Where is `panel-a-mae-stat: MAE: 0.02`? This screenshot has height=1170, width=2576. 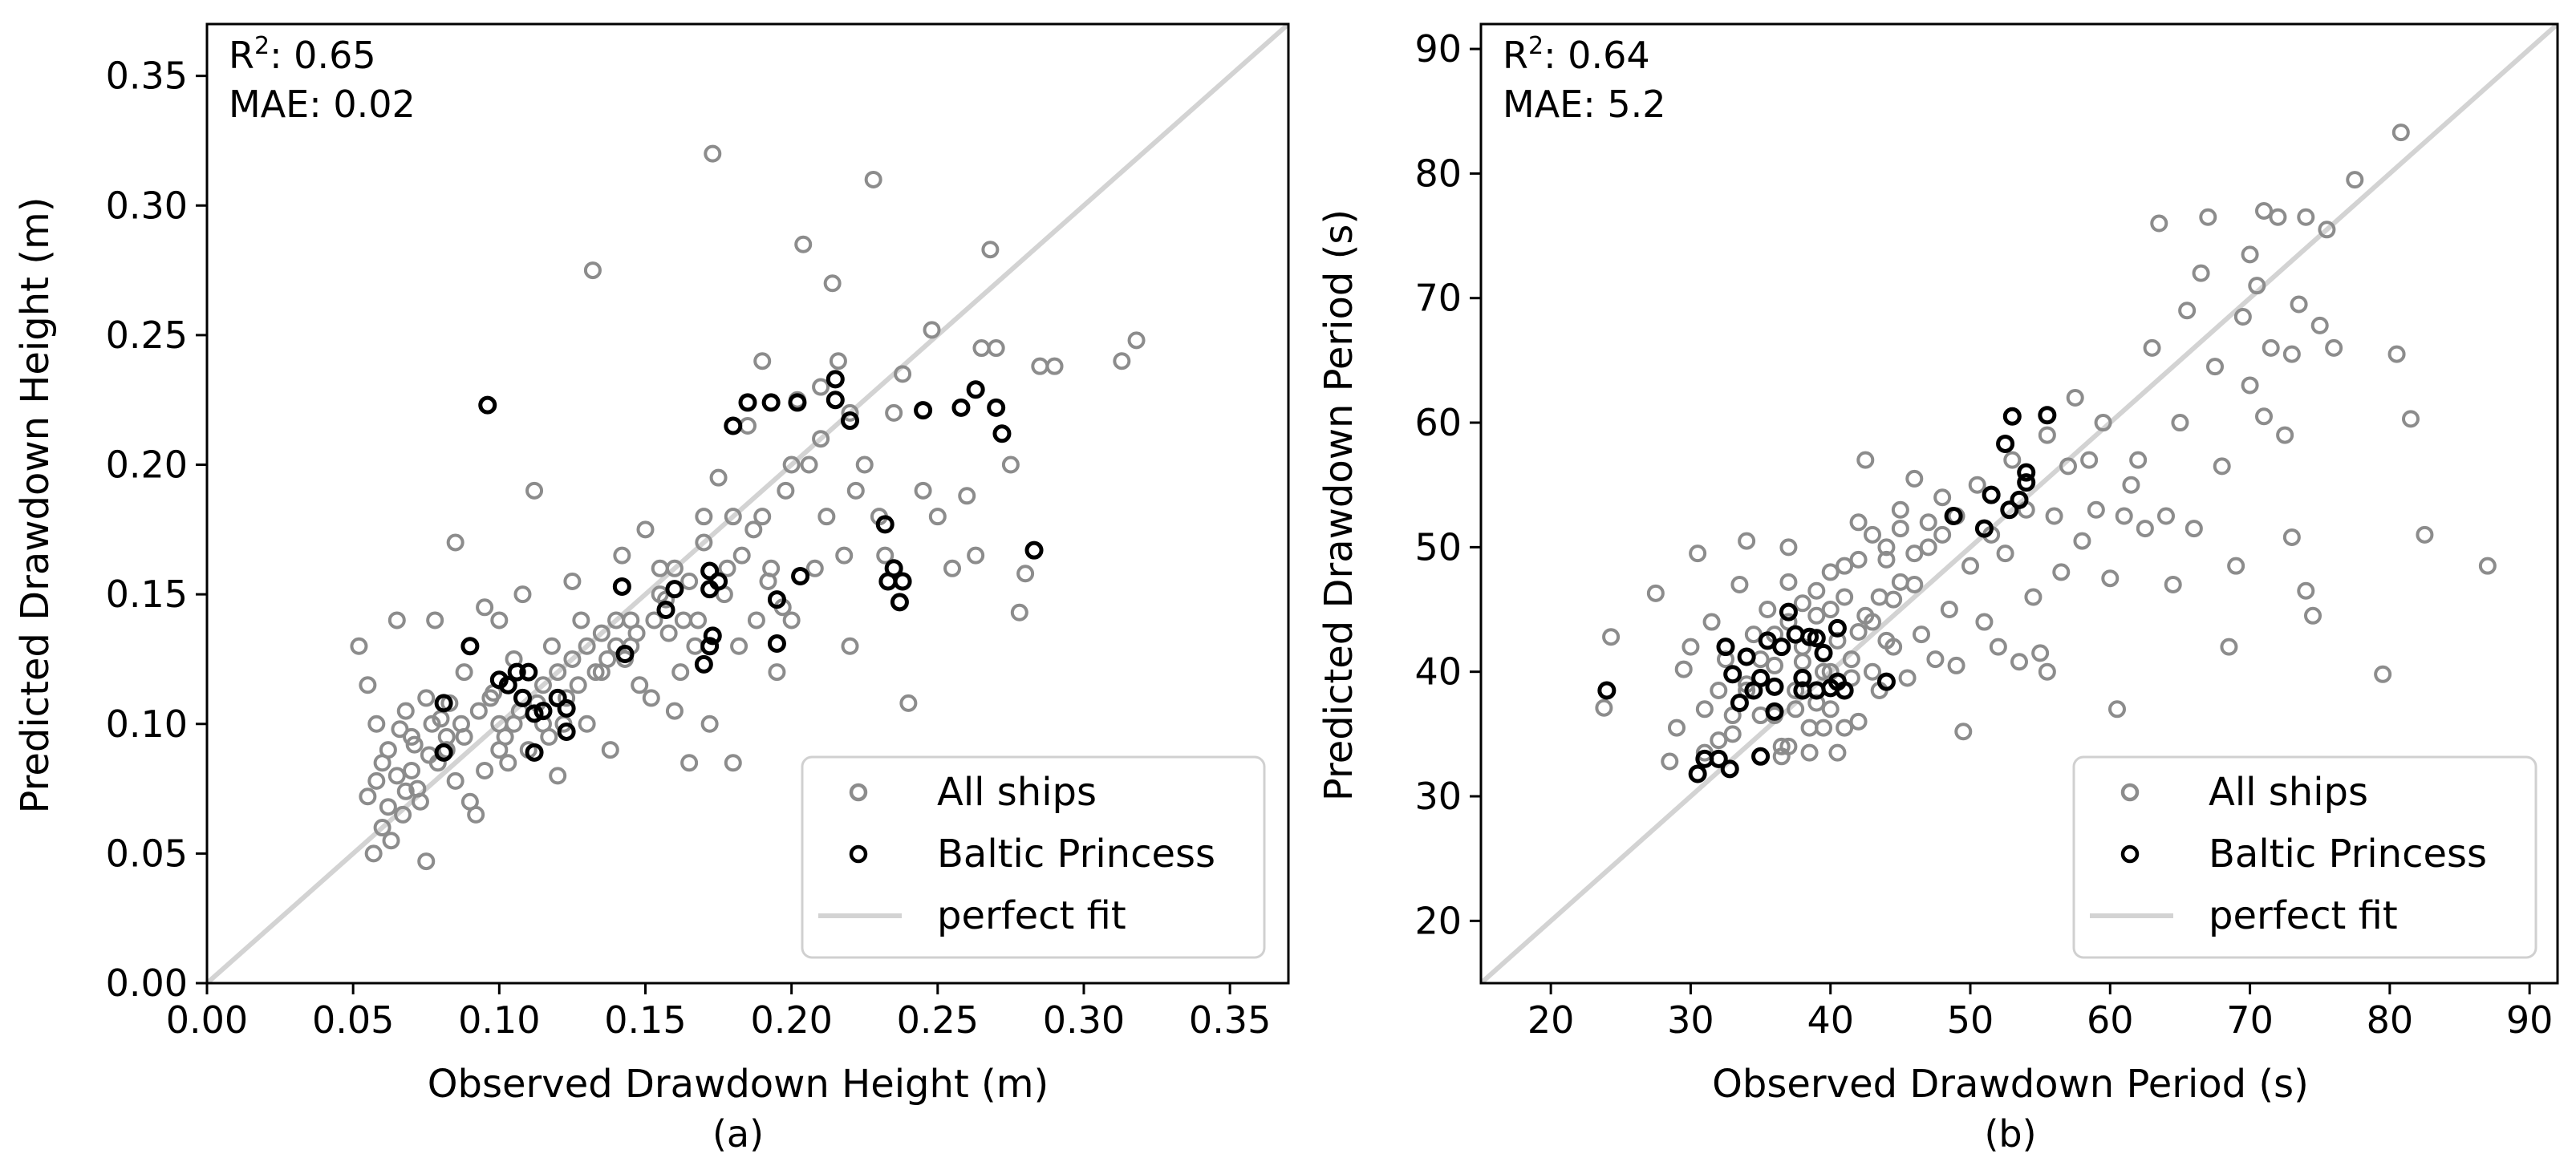 panel-a-mae-stat: MAE: 0.02 is located at coordinates (322, 104).